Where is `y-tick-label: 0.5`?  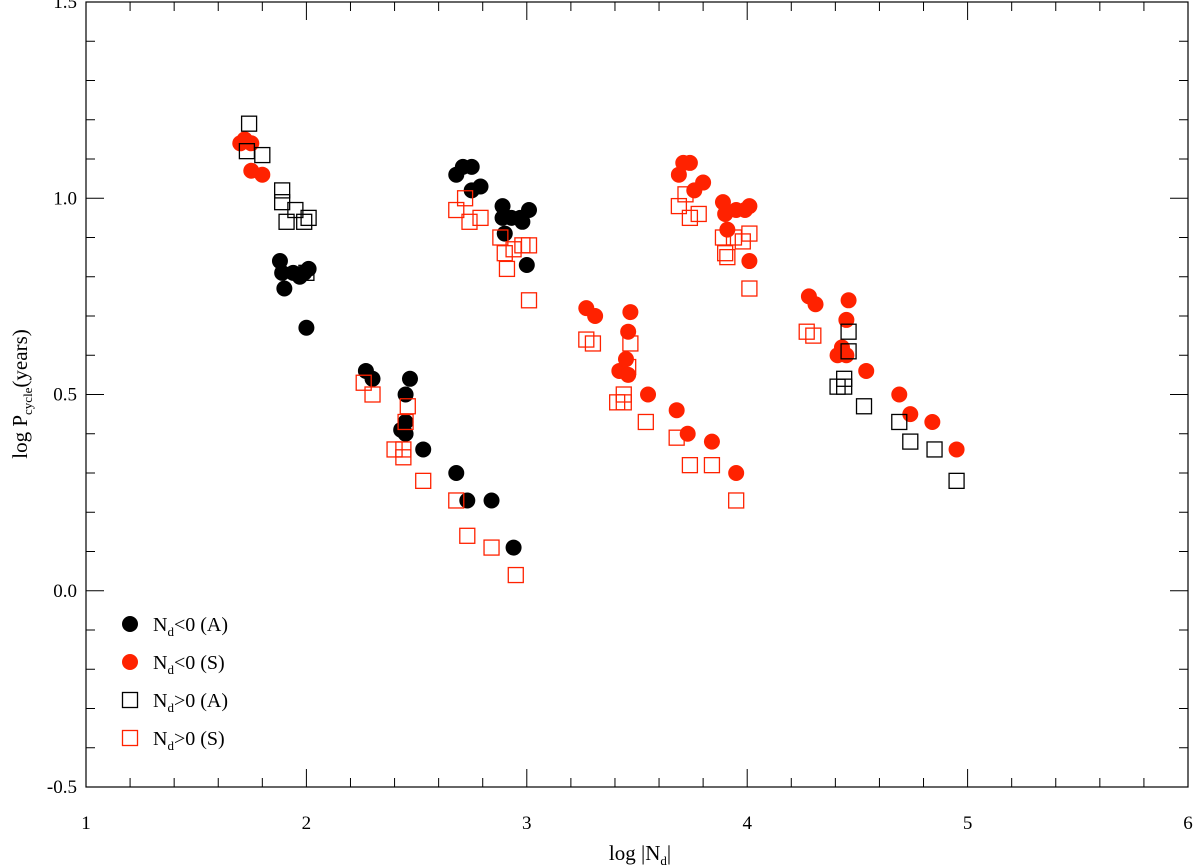
y-tick-label: 0.5 is located at coordinates (65, 395).